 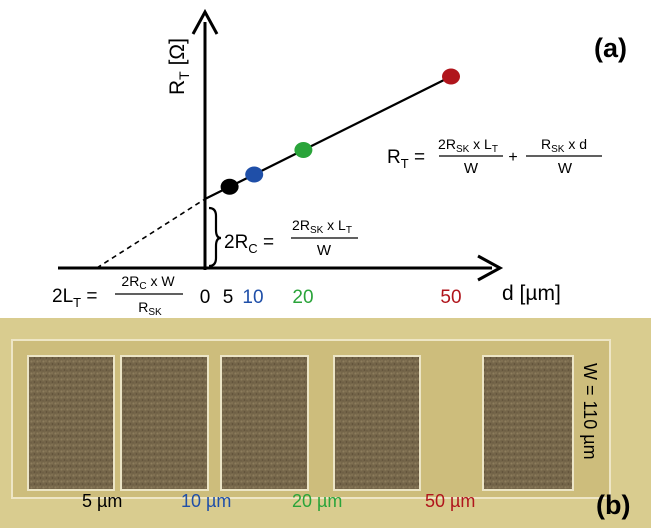 What do you see at coordinates (490, 268) in the screenshot?
I see `x-axis-arrowhead` at bounding box center [490, 268].